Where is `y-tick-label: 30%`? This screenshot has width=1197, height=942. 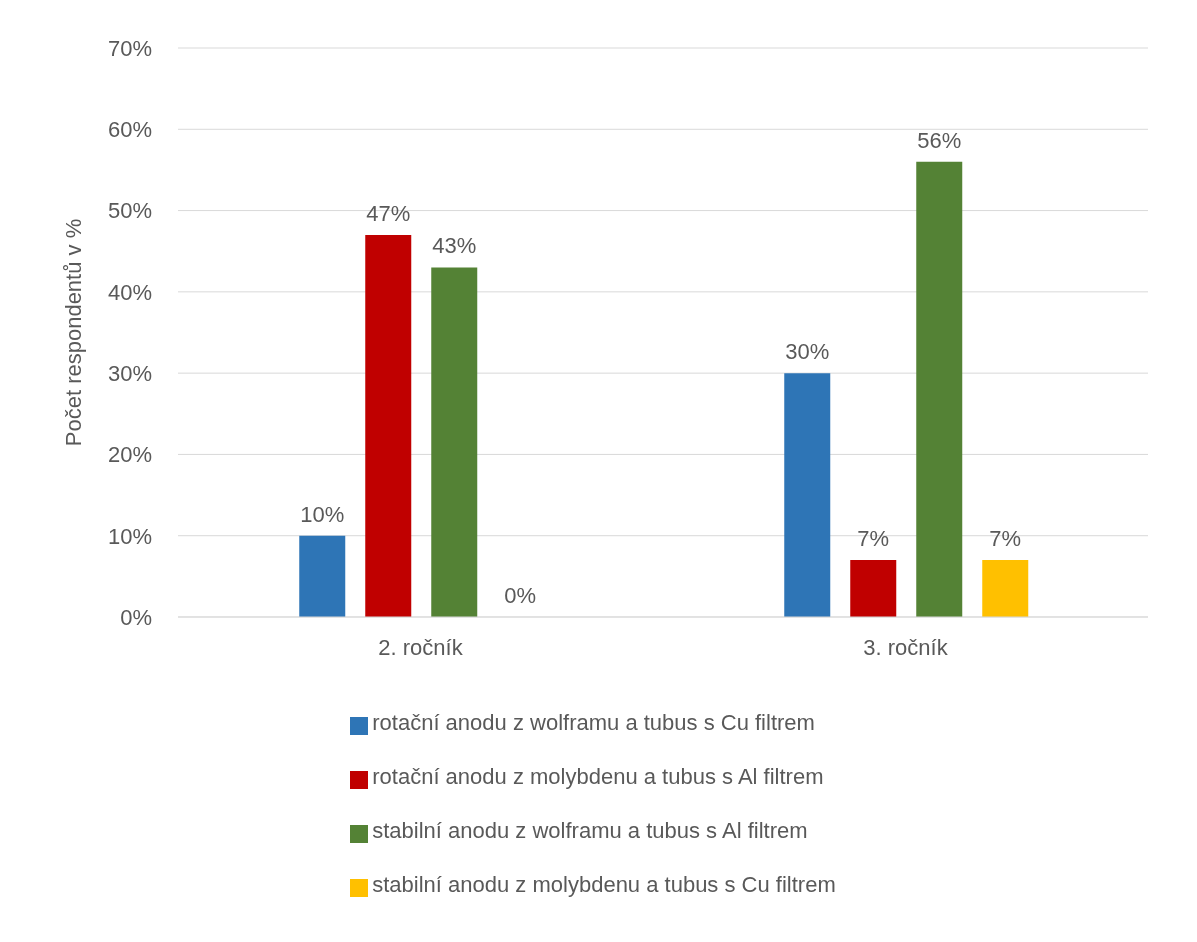 y-tick-label: 30% is located at coordinates (129, 373).